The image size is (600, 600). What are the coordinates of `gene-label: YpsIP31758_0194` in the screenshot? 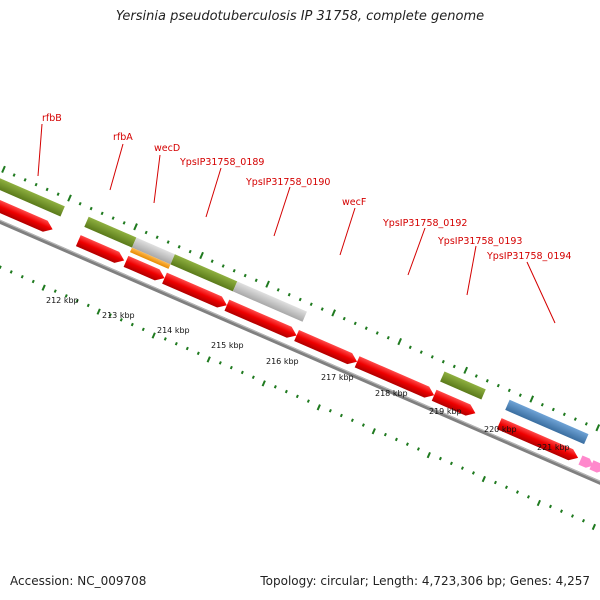 It's located at (528, 256).